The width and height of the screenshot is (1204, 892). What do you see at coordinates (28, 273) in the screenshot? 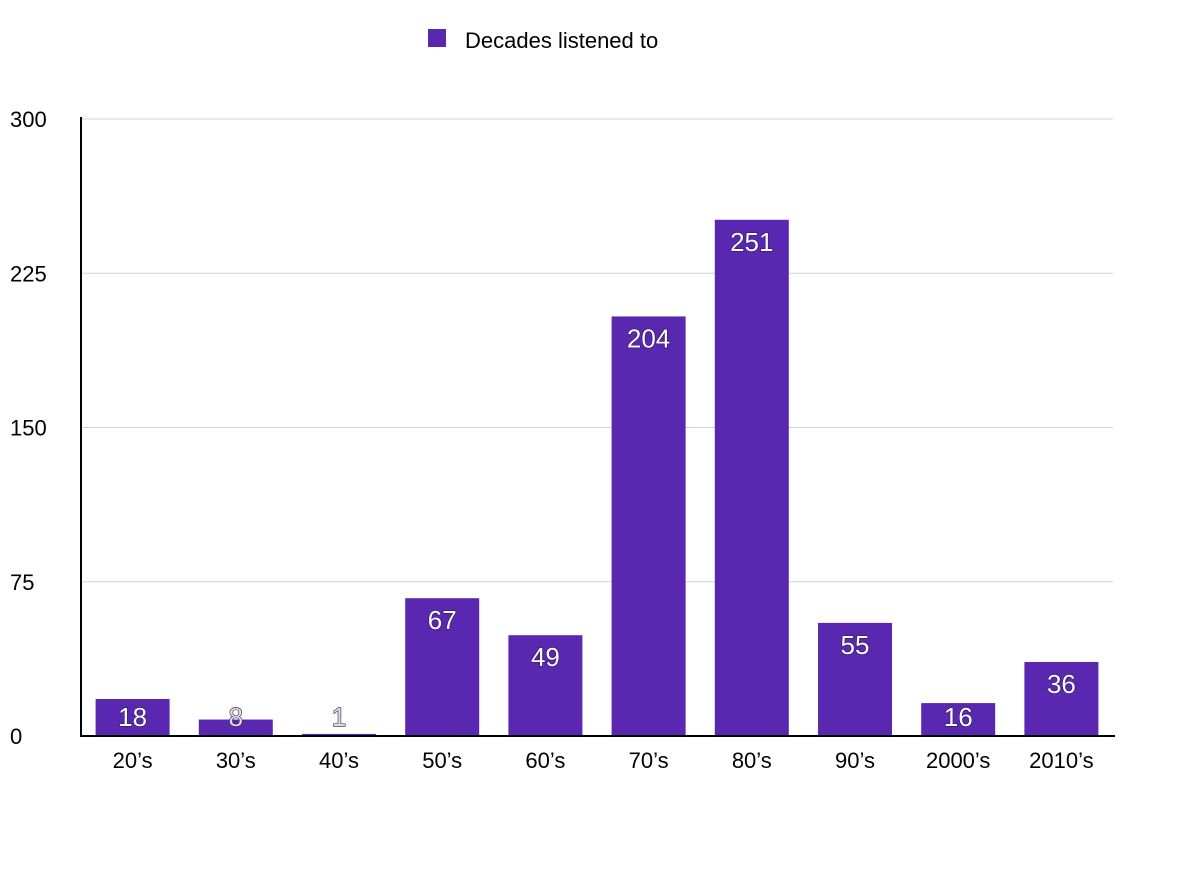
I see `y-tick-label: 225` at bounding box center [28, 273].